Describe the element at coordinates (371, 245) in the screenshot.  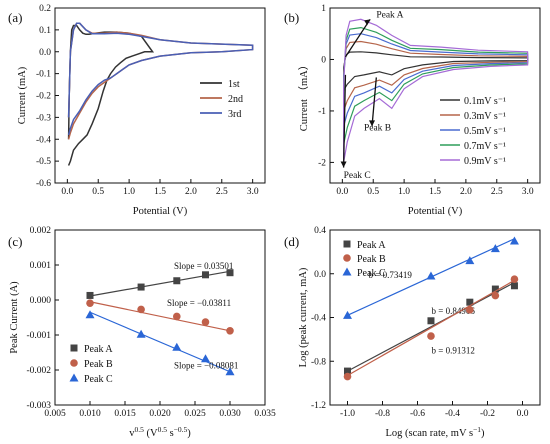
I see `legend-label: Peak A` at that location.